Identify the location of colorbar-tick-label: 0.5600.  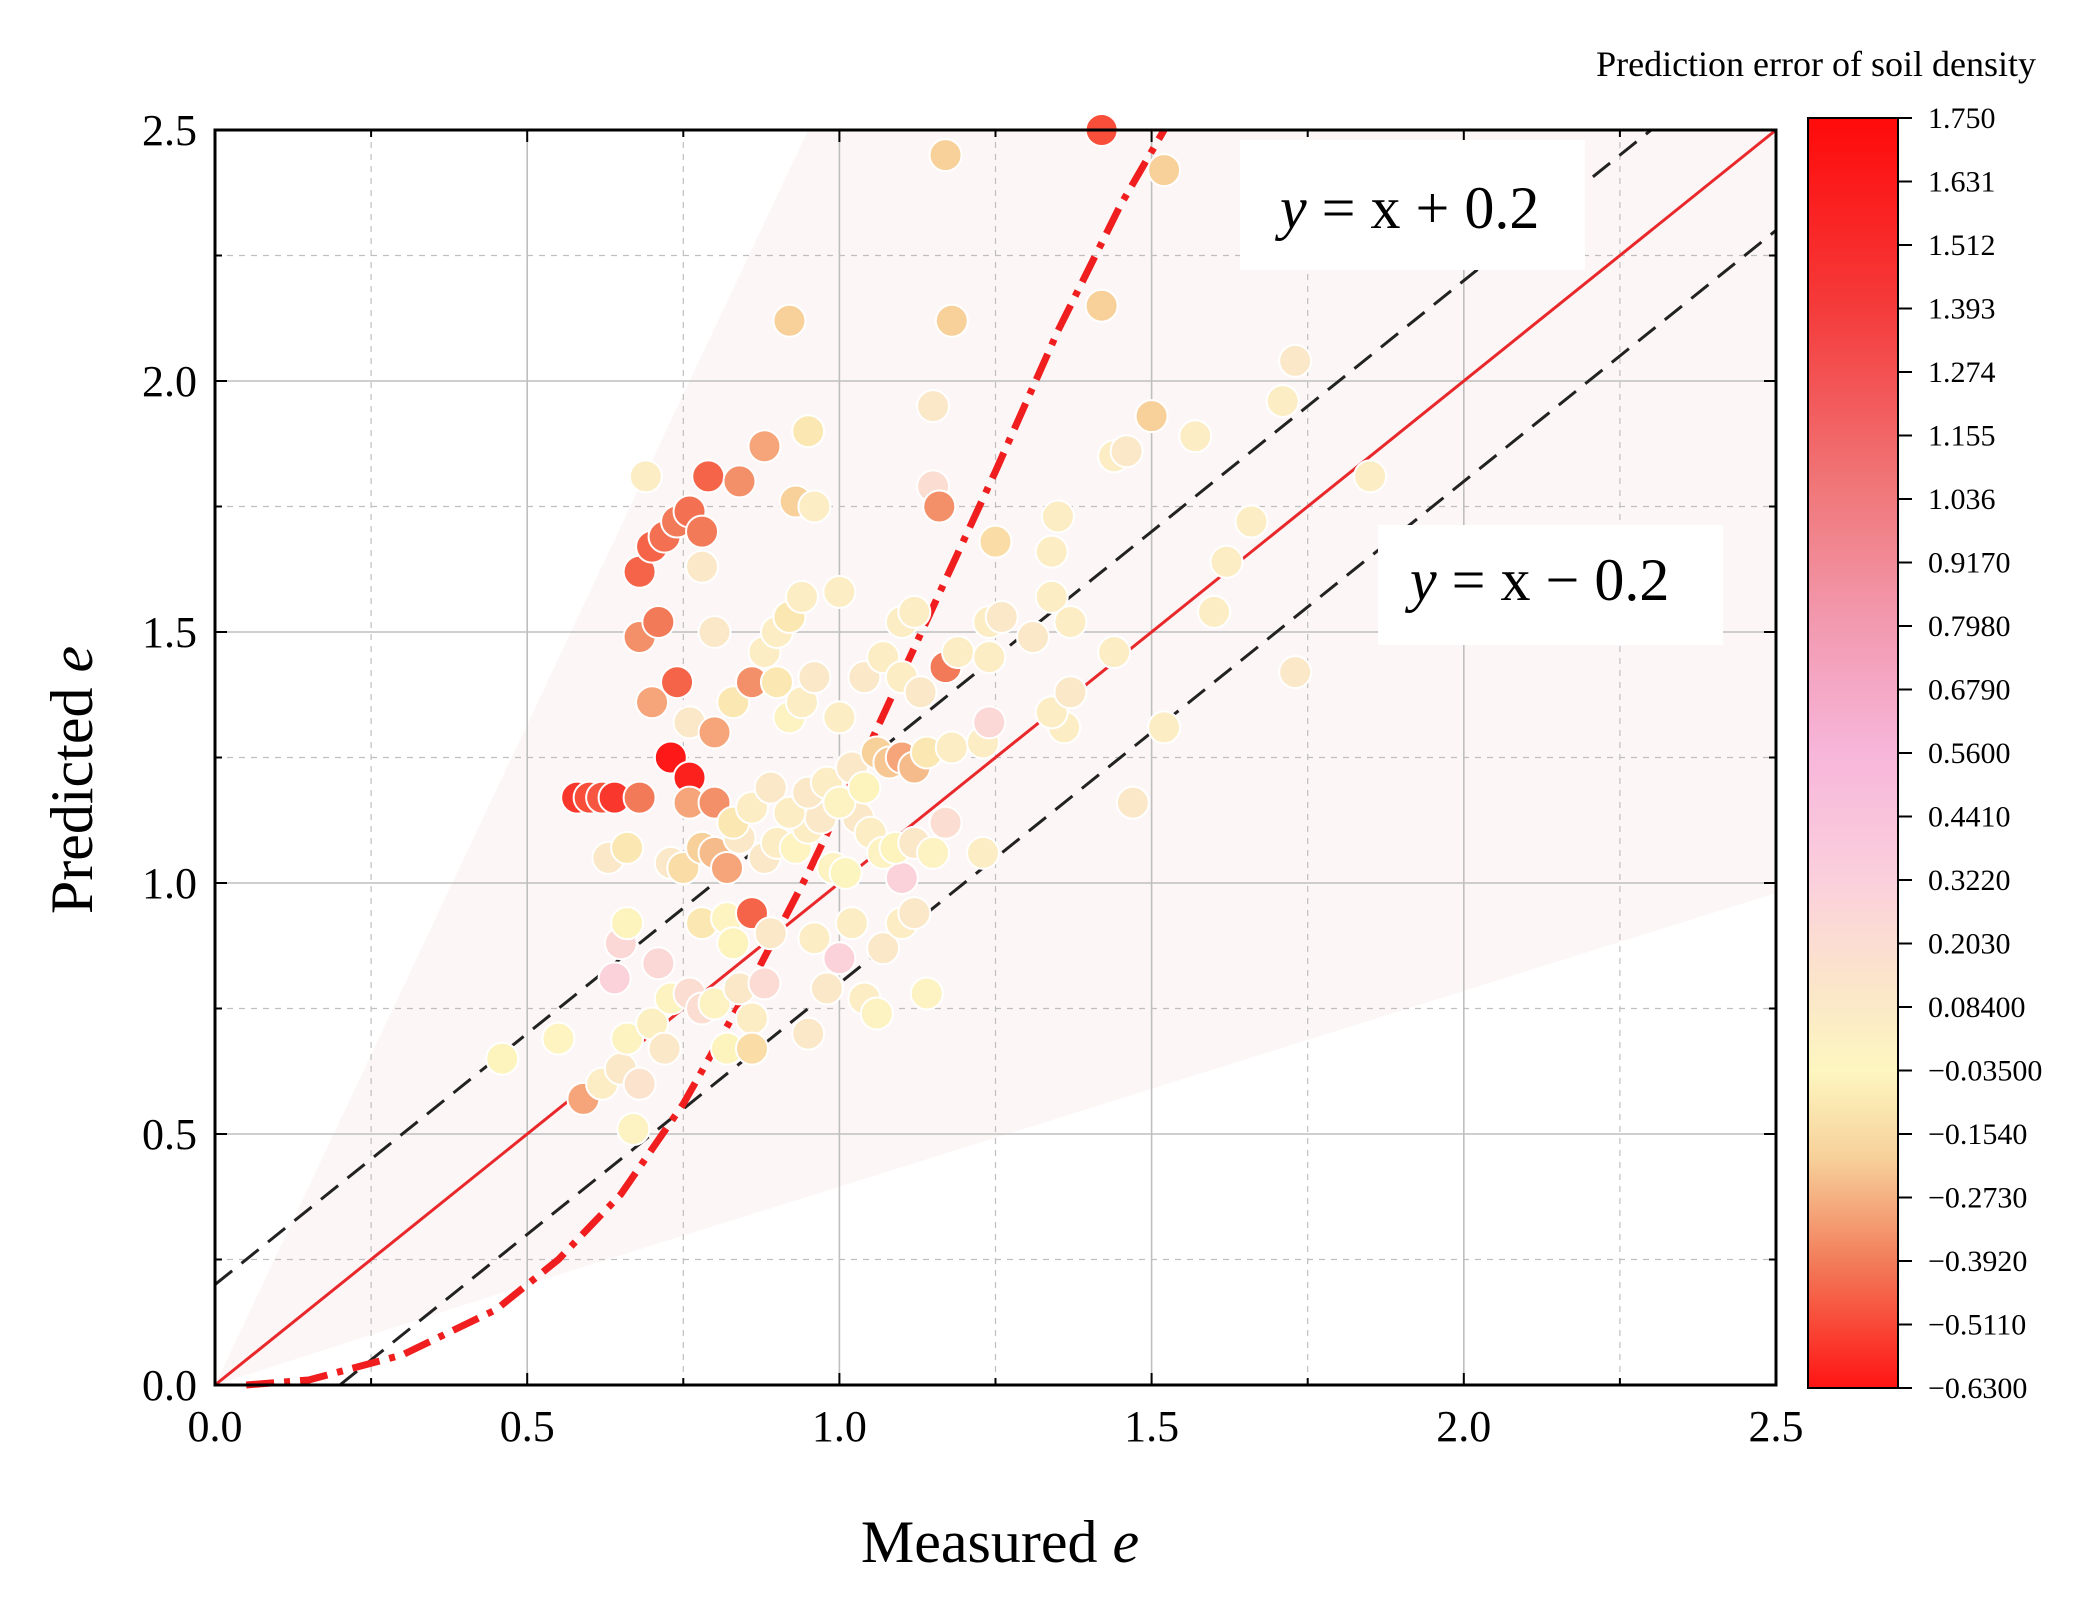
(1969, 753).